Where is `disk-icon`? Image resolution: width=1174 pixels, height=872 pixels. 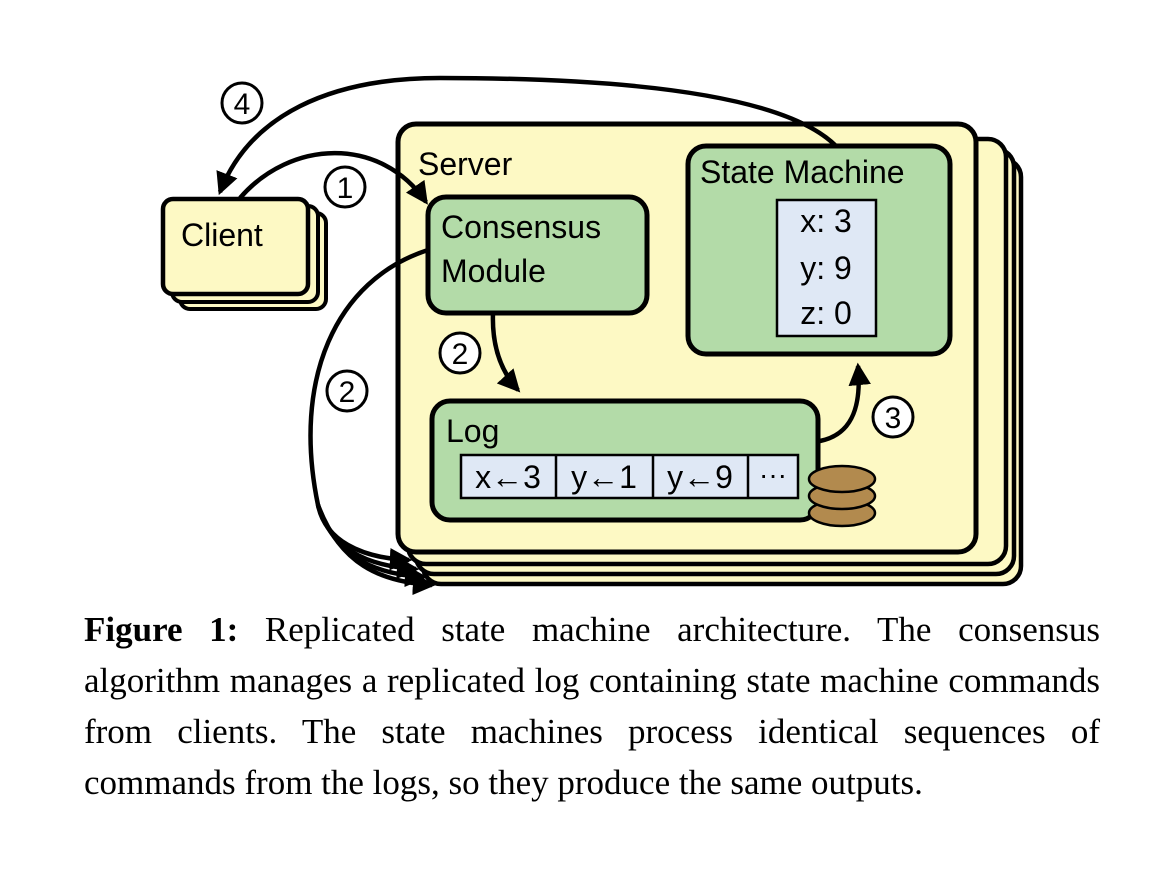 disk-icon is located at coordinates (842, 496).